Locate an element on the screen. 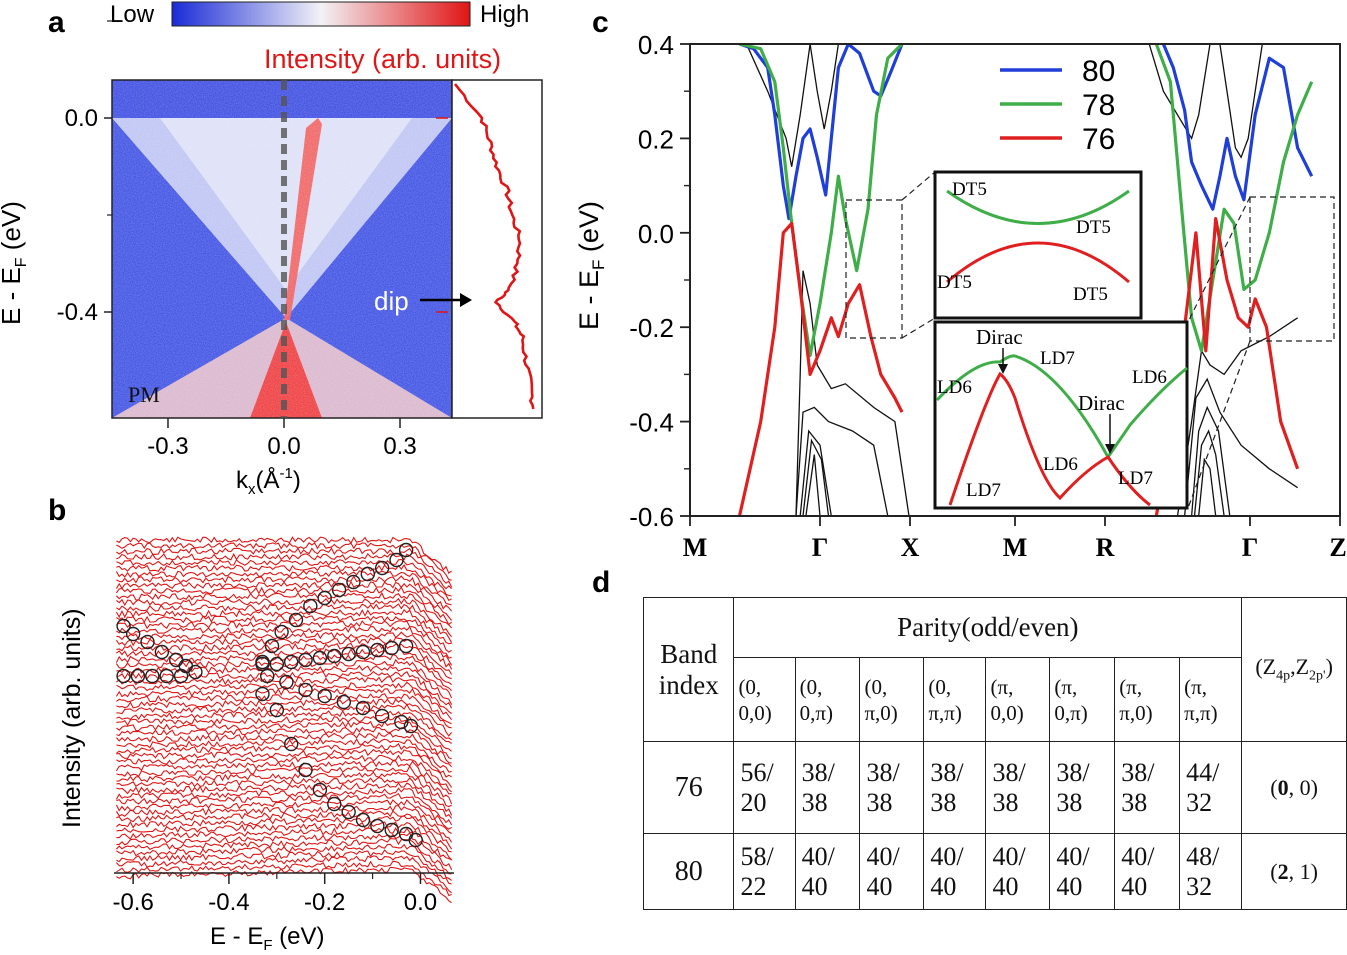 The height and width of the screenshot is (955, 1347). band-index-header: Band index is located at coordinates (688, 669).